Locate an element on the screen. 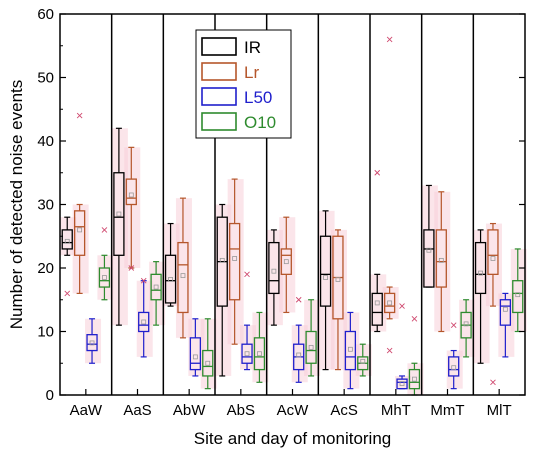 The image size is (550, 452). legend: IR Lr L50 O10 is located at coordinates (243, 84).